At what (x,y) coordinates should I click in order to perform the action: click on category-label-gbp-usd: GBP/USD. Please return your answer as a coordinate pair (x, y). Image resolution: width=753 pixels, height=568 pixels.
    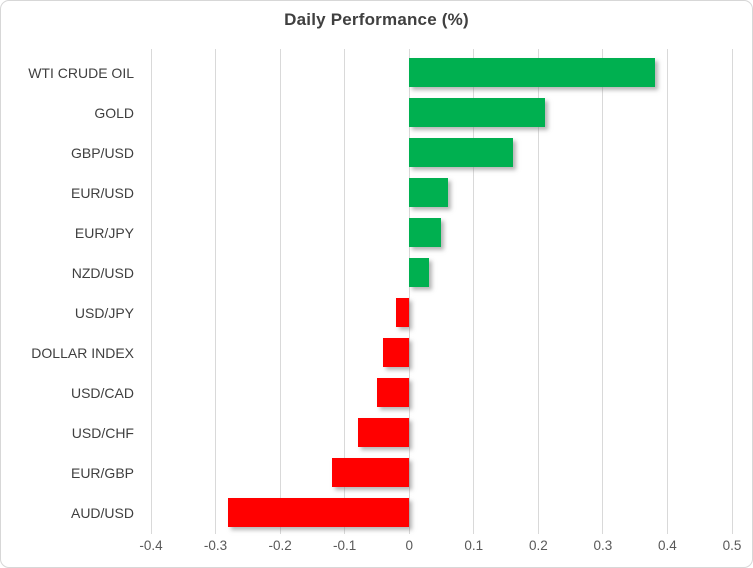
    Looking at the image, I should click on (102, 153).